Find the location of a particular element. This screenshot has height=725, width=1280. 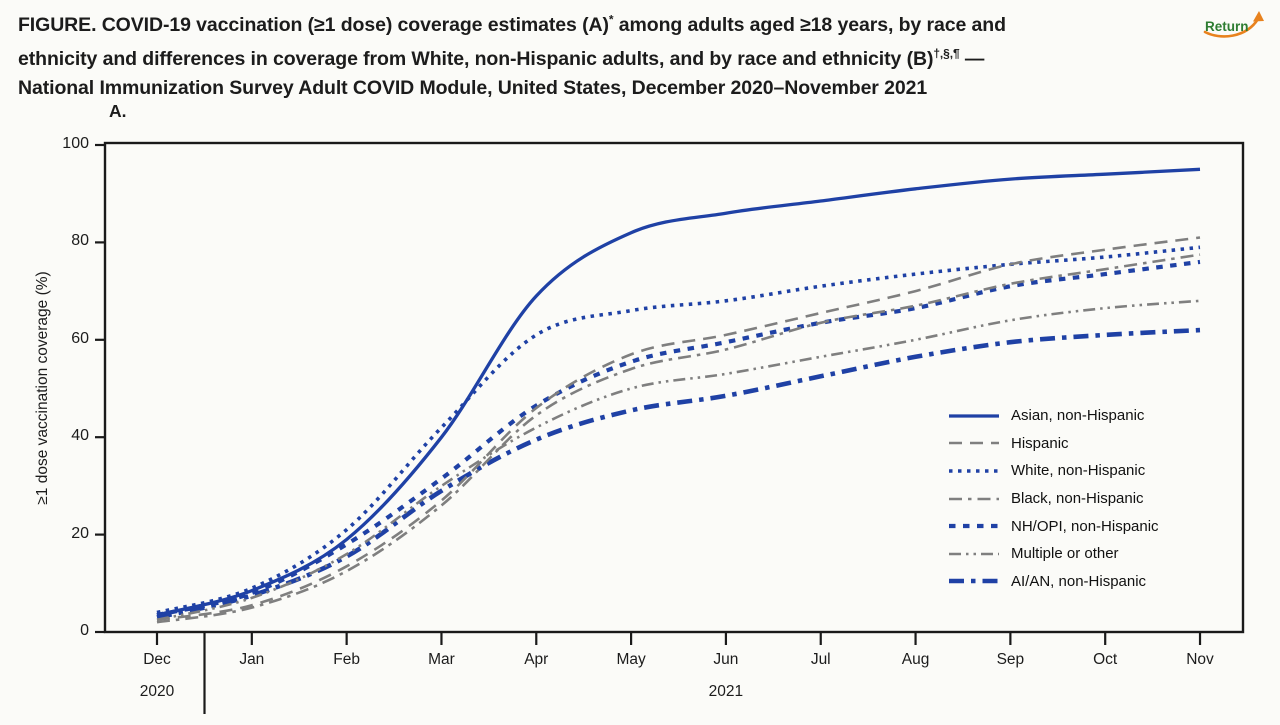

legend-label-white-non-hispanic: White, non-Hispanic is located at coordinates (1078, 471).